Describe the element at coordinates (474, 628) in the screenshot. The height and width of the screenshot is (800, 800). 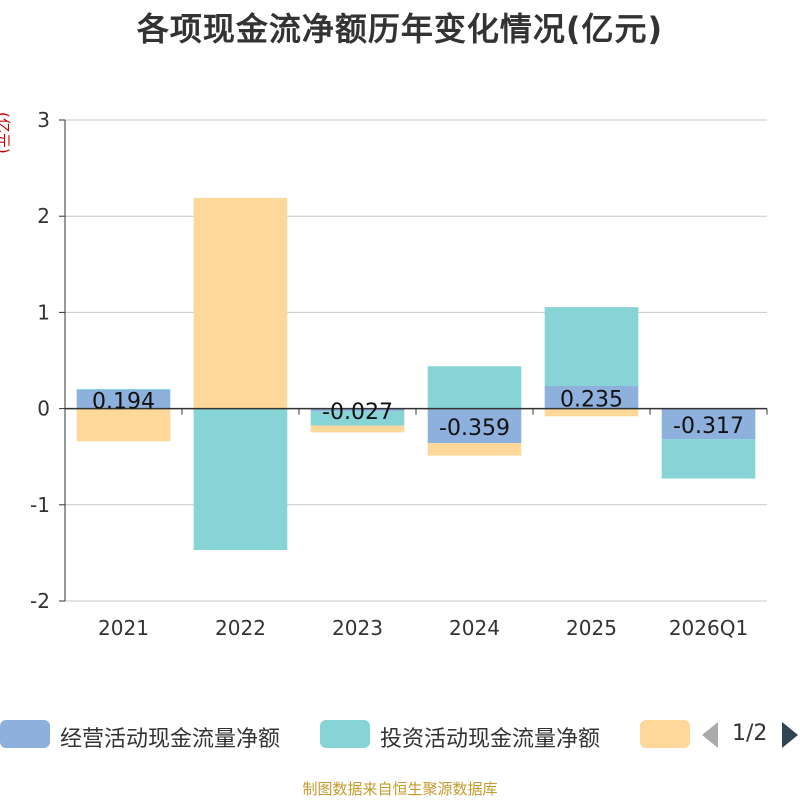
I see `x-tick-label: 2024` at that location.